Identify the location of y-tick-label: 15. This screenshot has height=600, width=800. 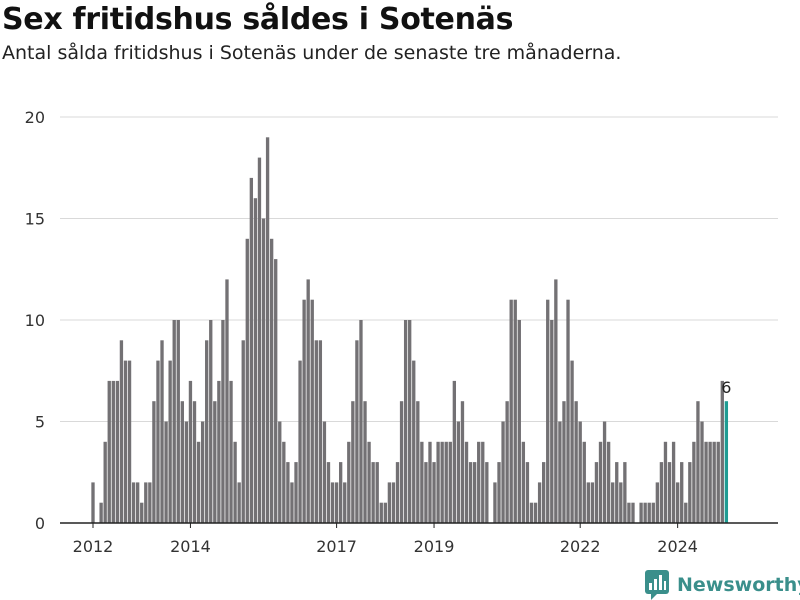
(35, 219).